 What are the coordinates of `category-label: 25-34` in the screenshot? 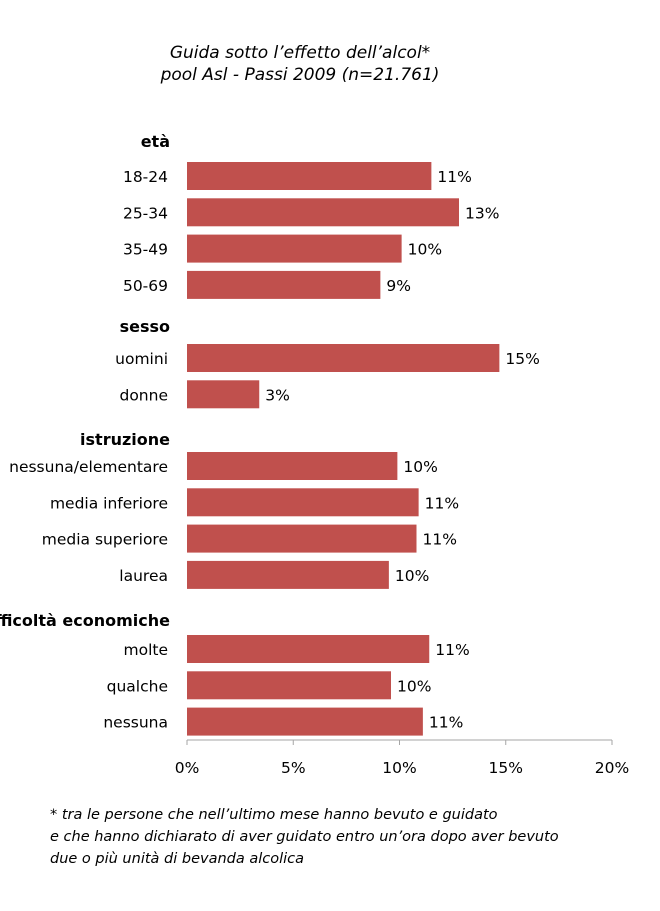 It's located at (145, 213).